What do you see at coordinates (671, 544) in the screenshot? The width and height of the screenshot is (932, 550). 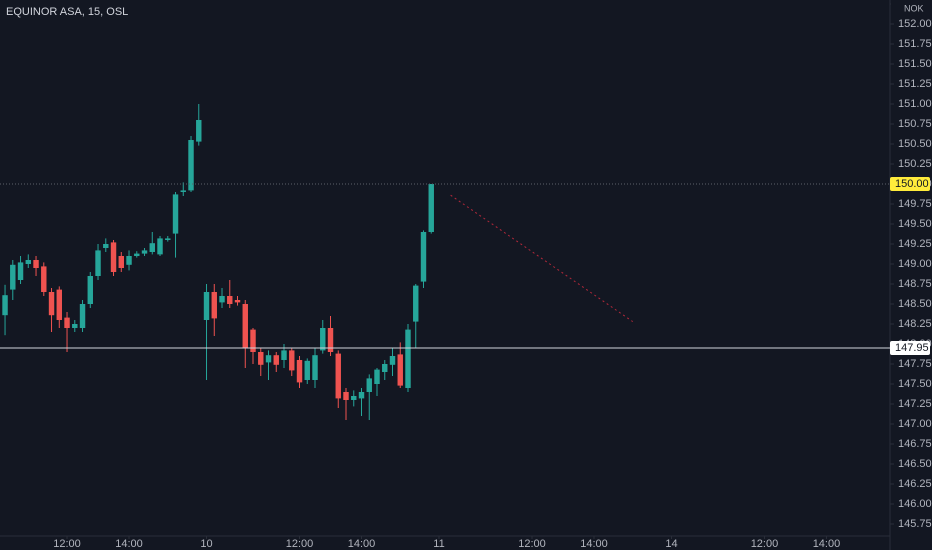 I see `x-tick-label: 14` at bounding box center [671, 544].